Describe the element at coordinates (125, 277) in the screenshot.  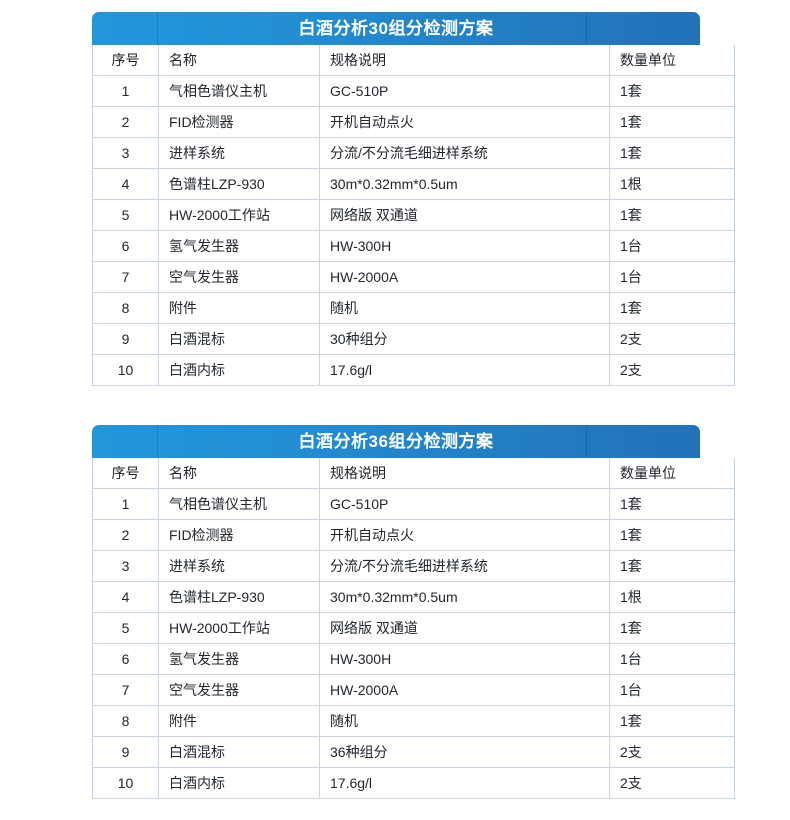
I see `cell-index: 7` at that location.